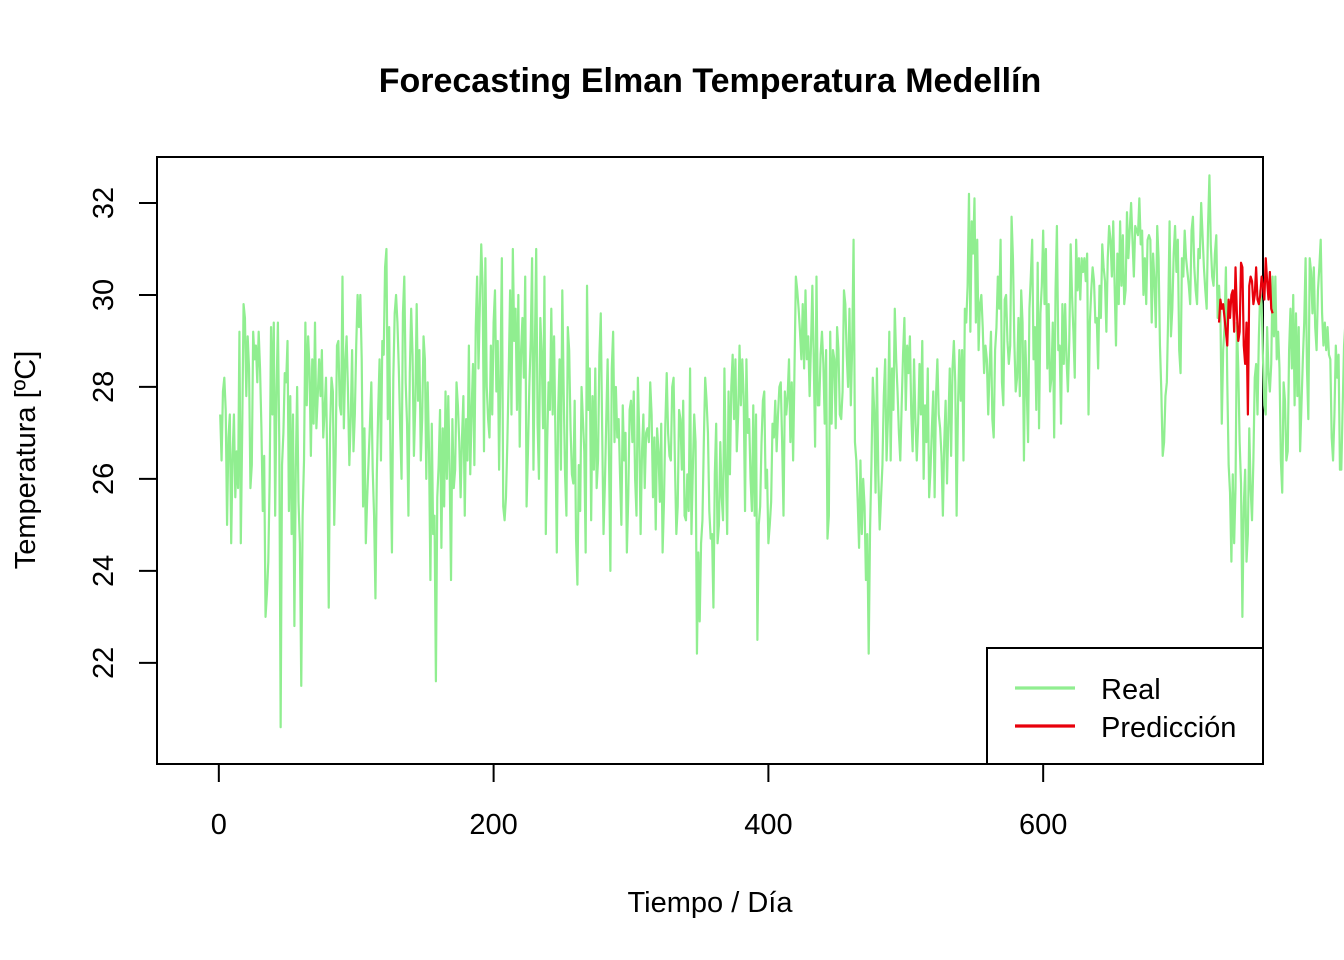 Image resolution: width=1344 pixels, height=960 pixels. I want to click on chart-title: Forecasting Elman Temperatura Medellín, so click(710, 81).